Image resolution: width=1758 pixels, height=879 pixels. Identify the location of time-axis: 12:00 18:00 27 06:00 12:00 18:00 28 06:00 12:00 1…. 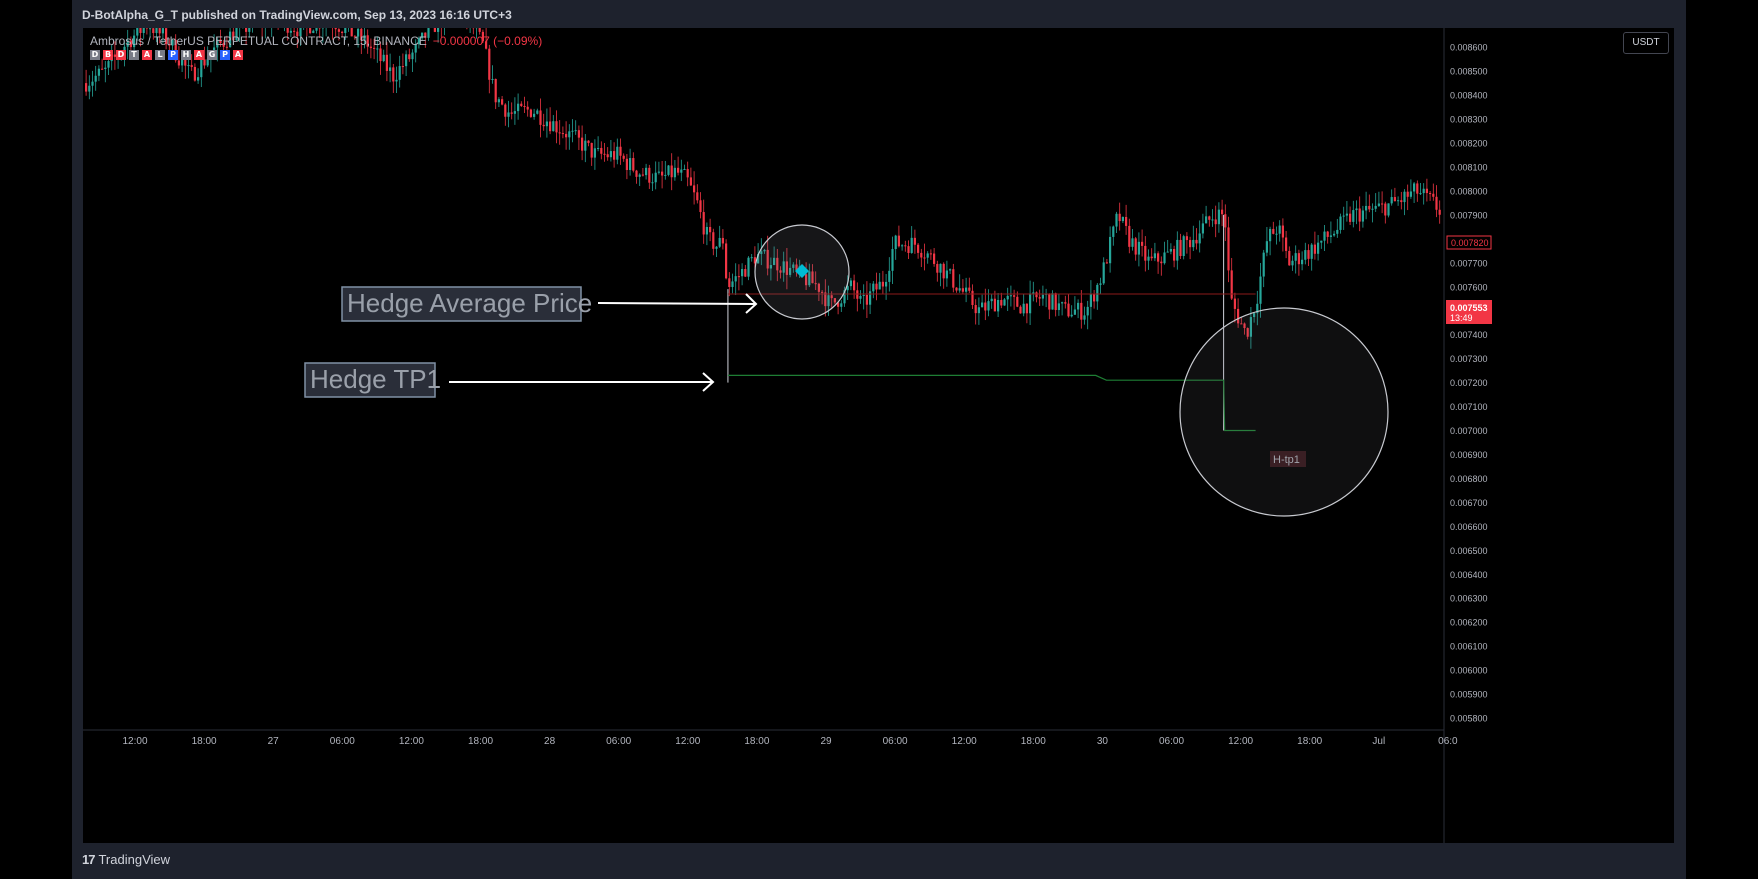
(790, 741).